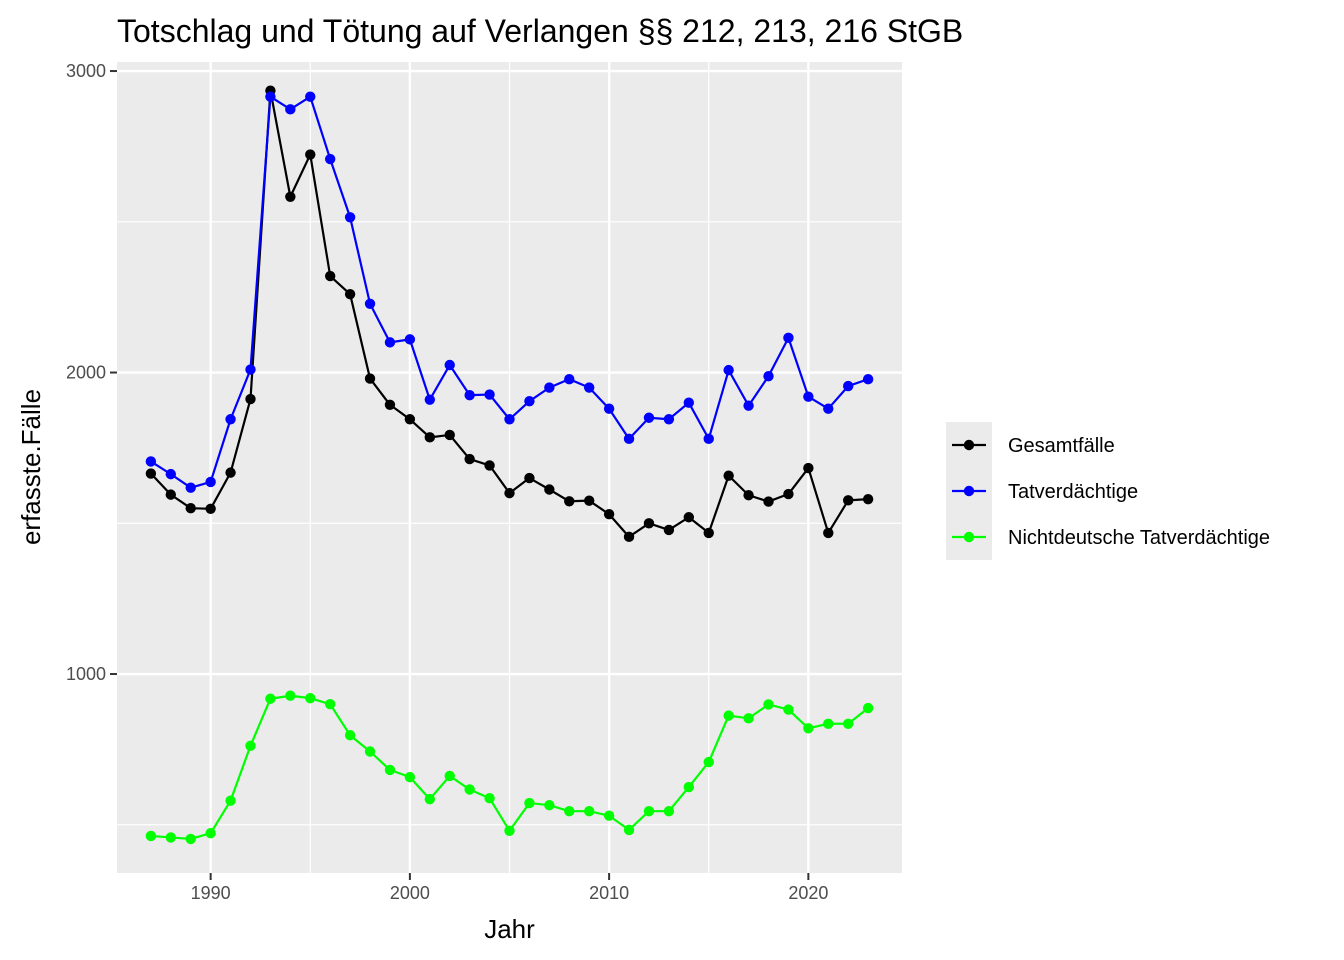 The width and height of the screenshot is (1344, 960). Describe the element at coordinates (1073, 492) in the screenshot. I see `legend-label: Tatverdächtige` at that location.